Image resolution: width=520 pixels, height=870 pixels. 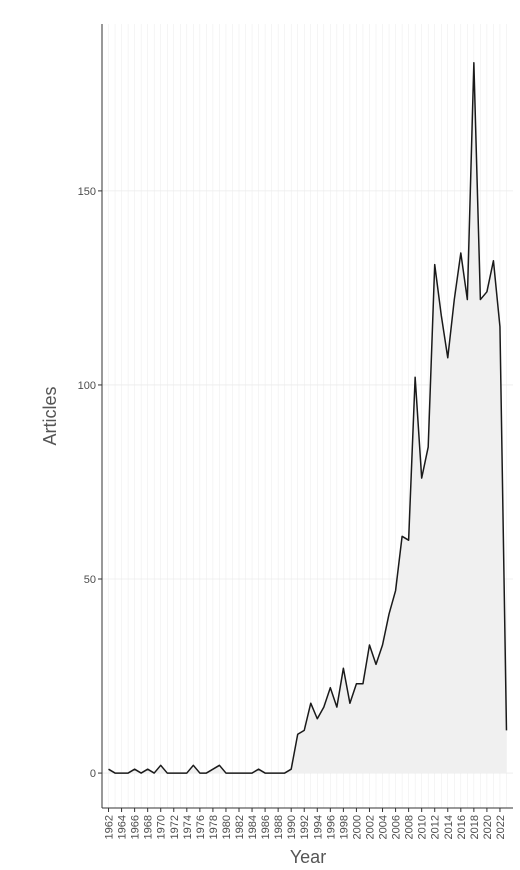 I want to click on x-tick-label: 1966, so click(x=136, y=827).